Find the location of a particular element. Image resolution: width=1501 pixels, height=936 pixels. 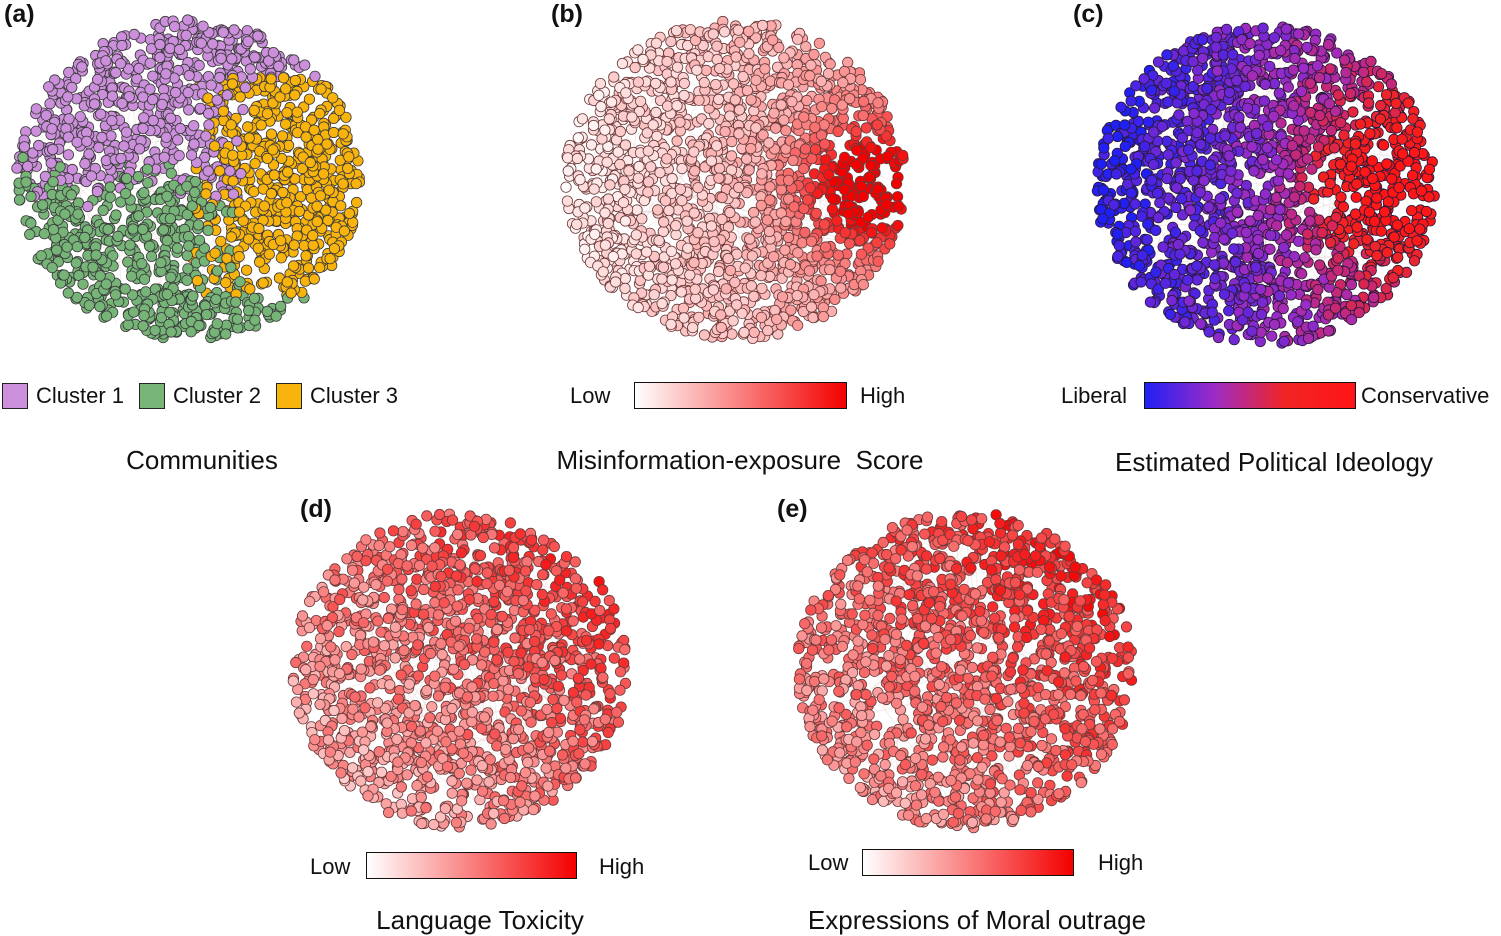

panel-c-high-label: Conservative is located at coordinates (1425, 395).